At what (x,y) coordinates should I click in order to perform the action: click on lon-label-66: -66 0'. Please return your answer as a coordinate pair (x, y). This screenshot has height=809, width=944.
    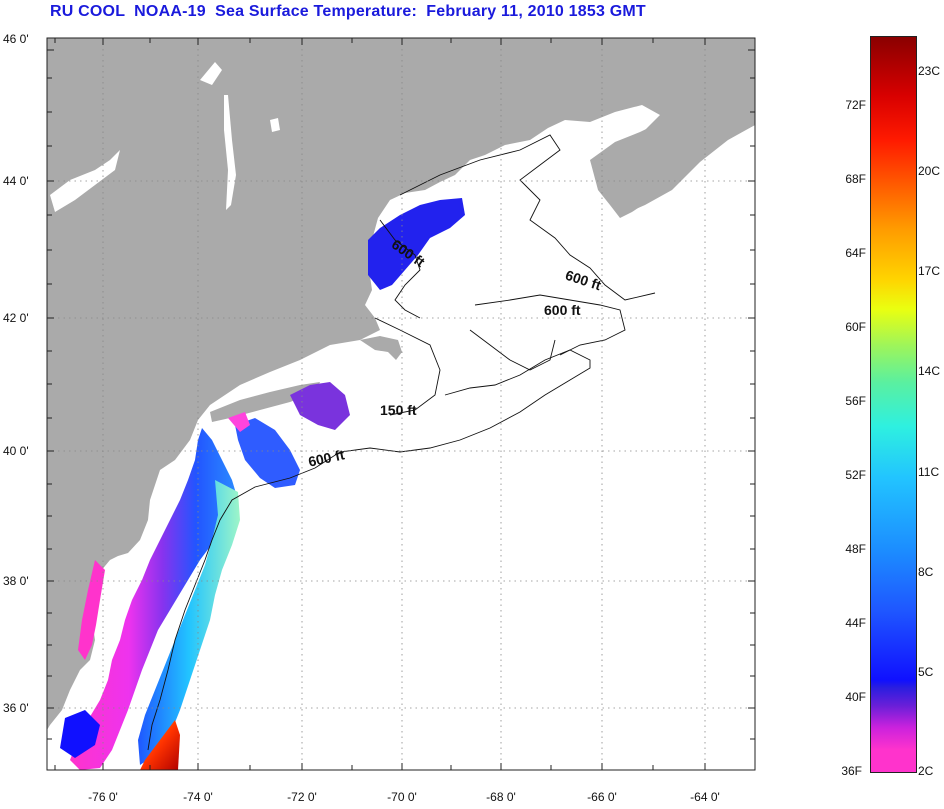
    Looking at the image, I should click on (602, 797).